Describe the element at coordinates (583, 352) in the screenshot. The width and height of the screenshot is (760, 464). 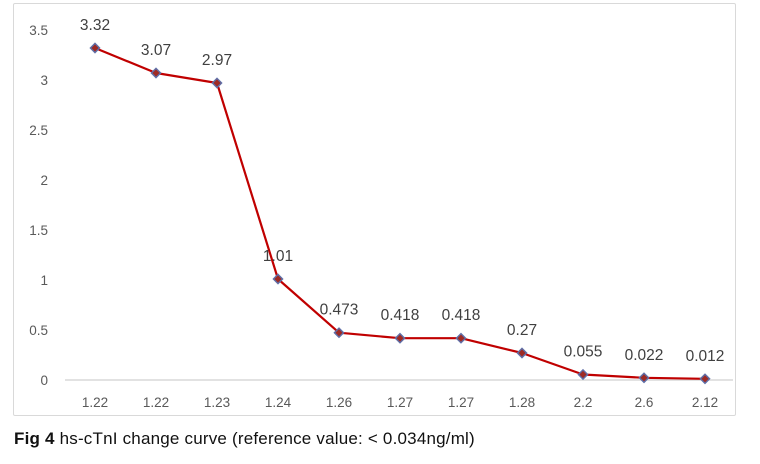
I see `data-point-label: 0.055` at that location.